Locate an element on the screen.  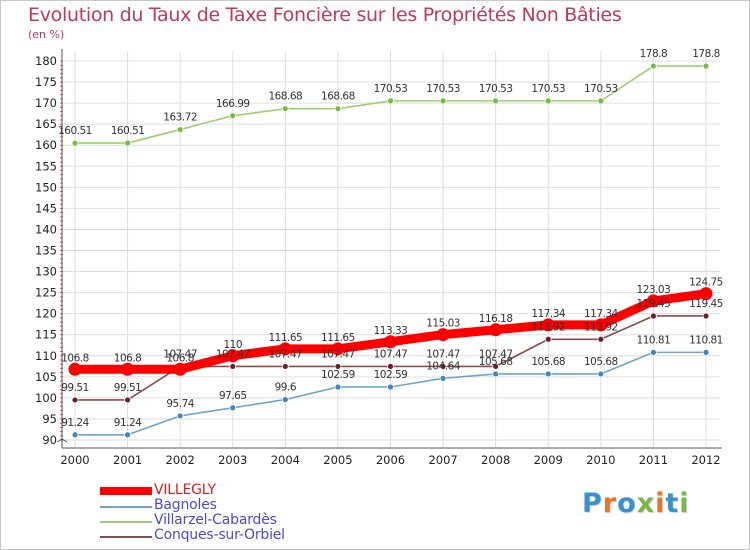
data-label-villarzel-cabardes: 160.51 is located at coordinates (75, 131).